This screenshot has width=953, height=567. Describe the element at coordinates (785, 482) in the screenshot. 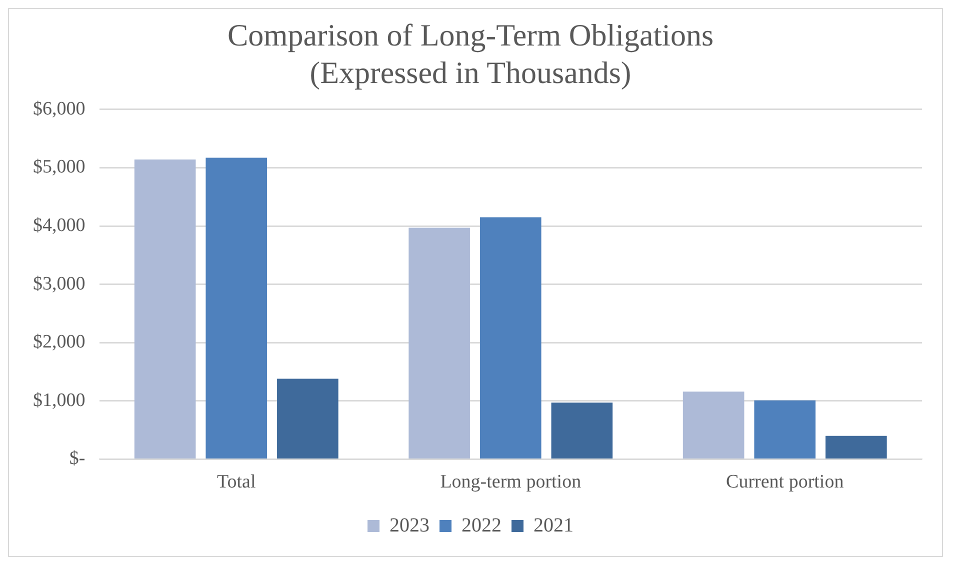

I see `x-tick-label: Current portion` at that location.